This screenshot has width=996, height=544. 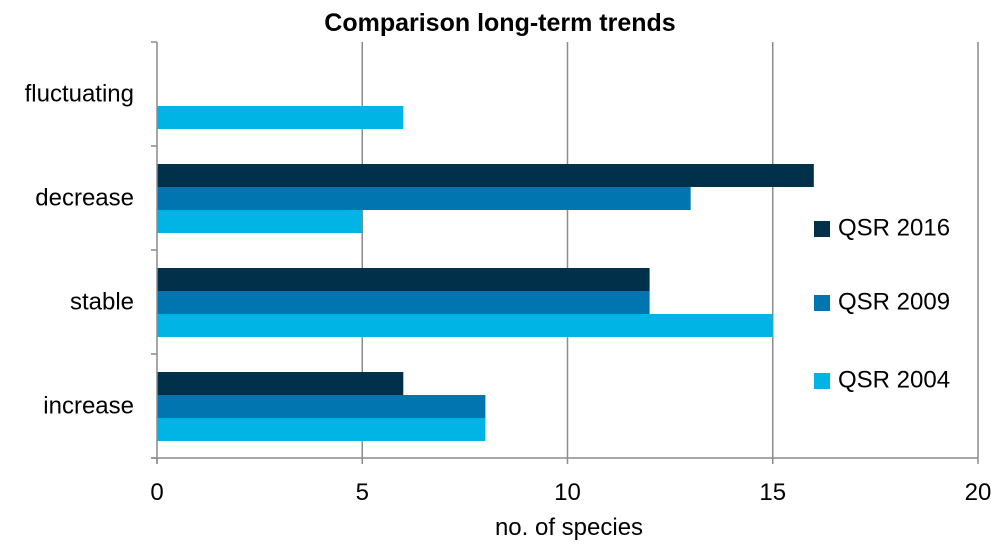 What do you see at coordinates (84, 197) in the screenshot?
I see `category-label-decrease: decrease` at bounding box center [84, 197].